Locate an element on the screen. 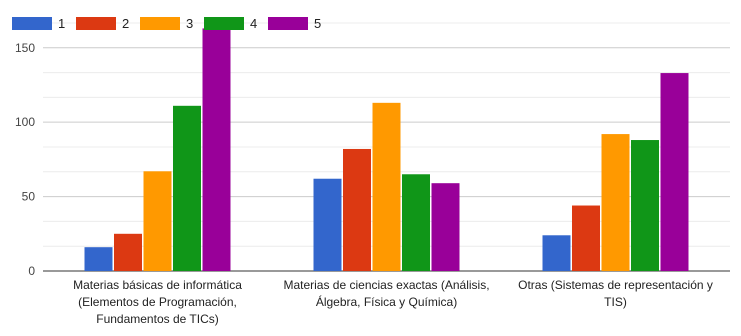 The image size is (741, 336). y-tick-label: 50 is located at coordinates (29, 197).